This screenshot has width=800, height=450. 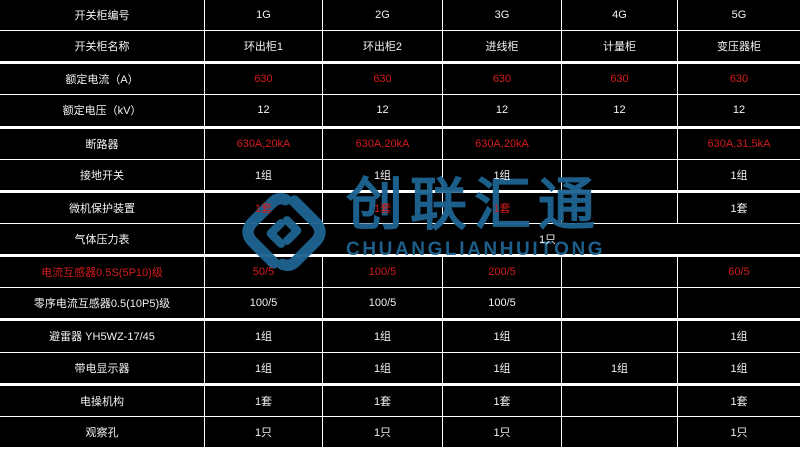 I want to click on value-cell: 50/5, so click(x=264, y=272).